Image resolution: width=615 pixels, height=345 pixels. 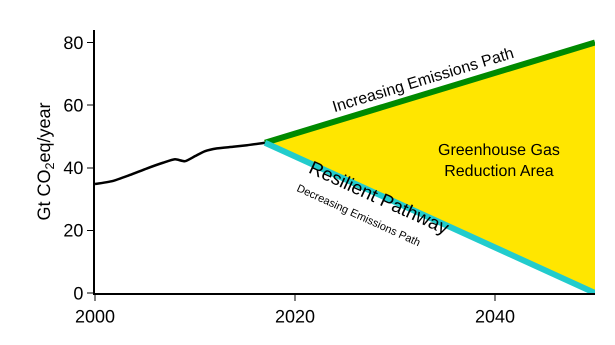 What do you see at coordinates (73, 42) in the screenshot?
I see `y-tick-label: 80` at bounding box center [73, 42].